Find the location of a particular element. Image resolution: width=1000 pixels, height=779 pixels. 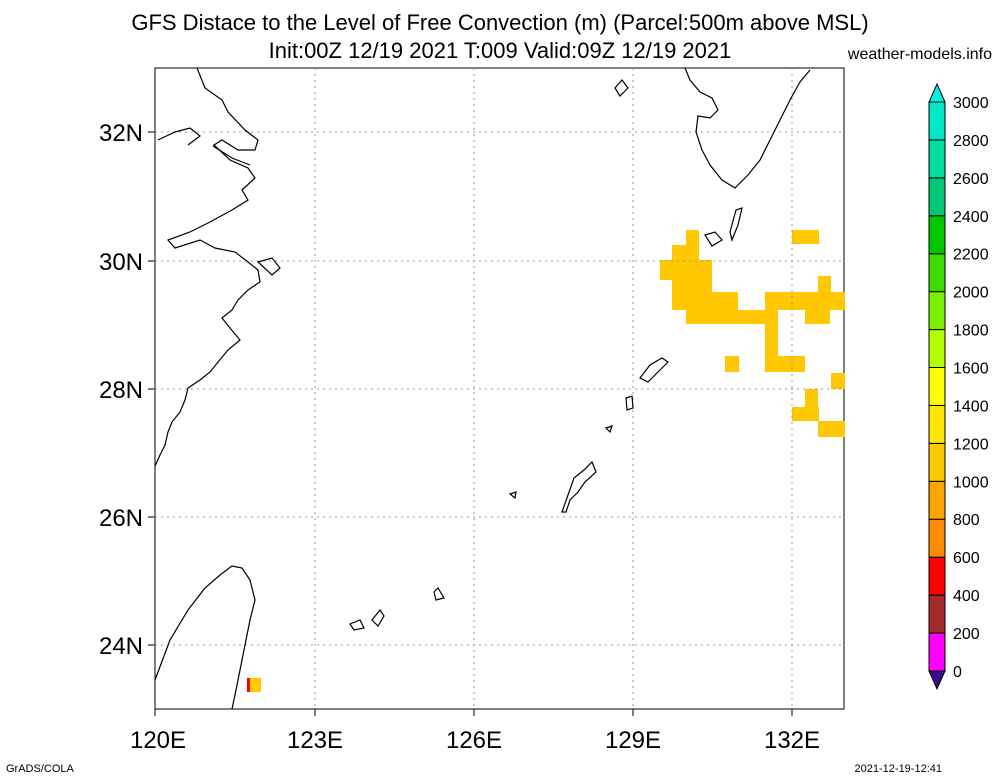

lon-label: 123E is located at coordinates (315, 740).